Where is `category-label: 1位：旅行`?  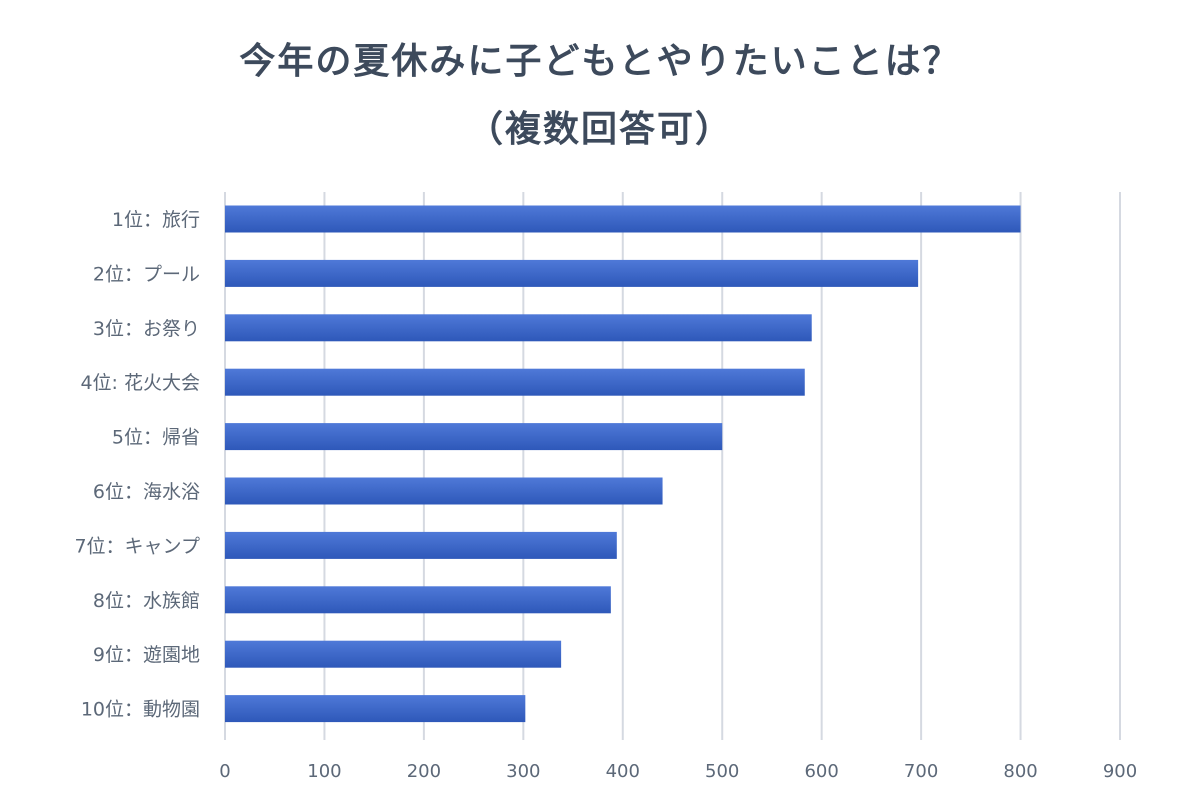 category-label: 1位：旅行 is located at coordinates (156, 220).